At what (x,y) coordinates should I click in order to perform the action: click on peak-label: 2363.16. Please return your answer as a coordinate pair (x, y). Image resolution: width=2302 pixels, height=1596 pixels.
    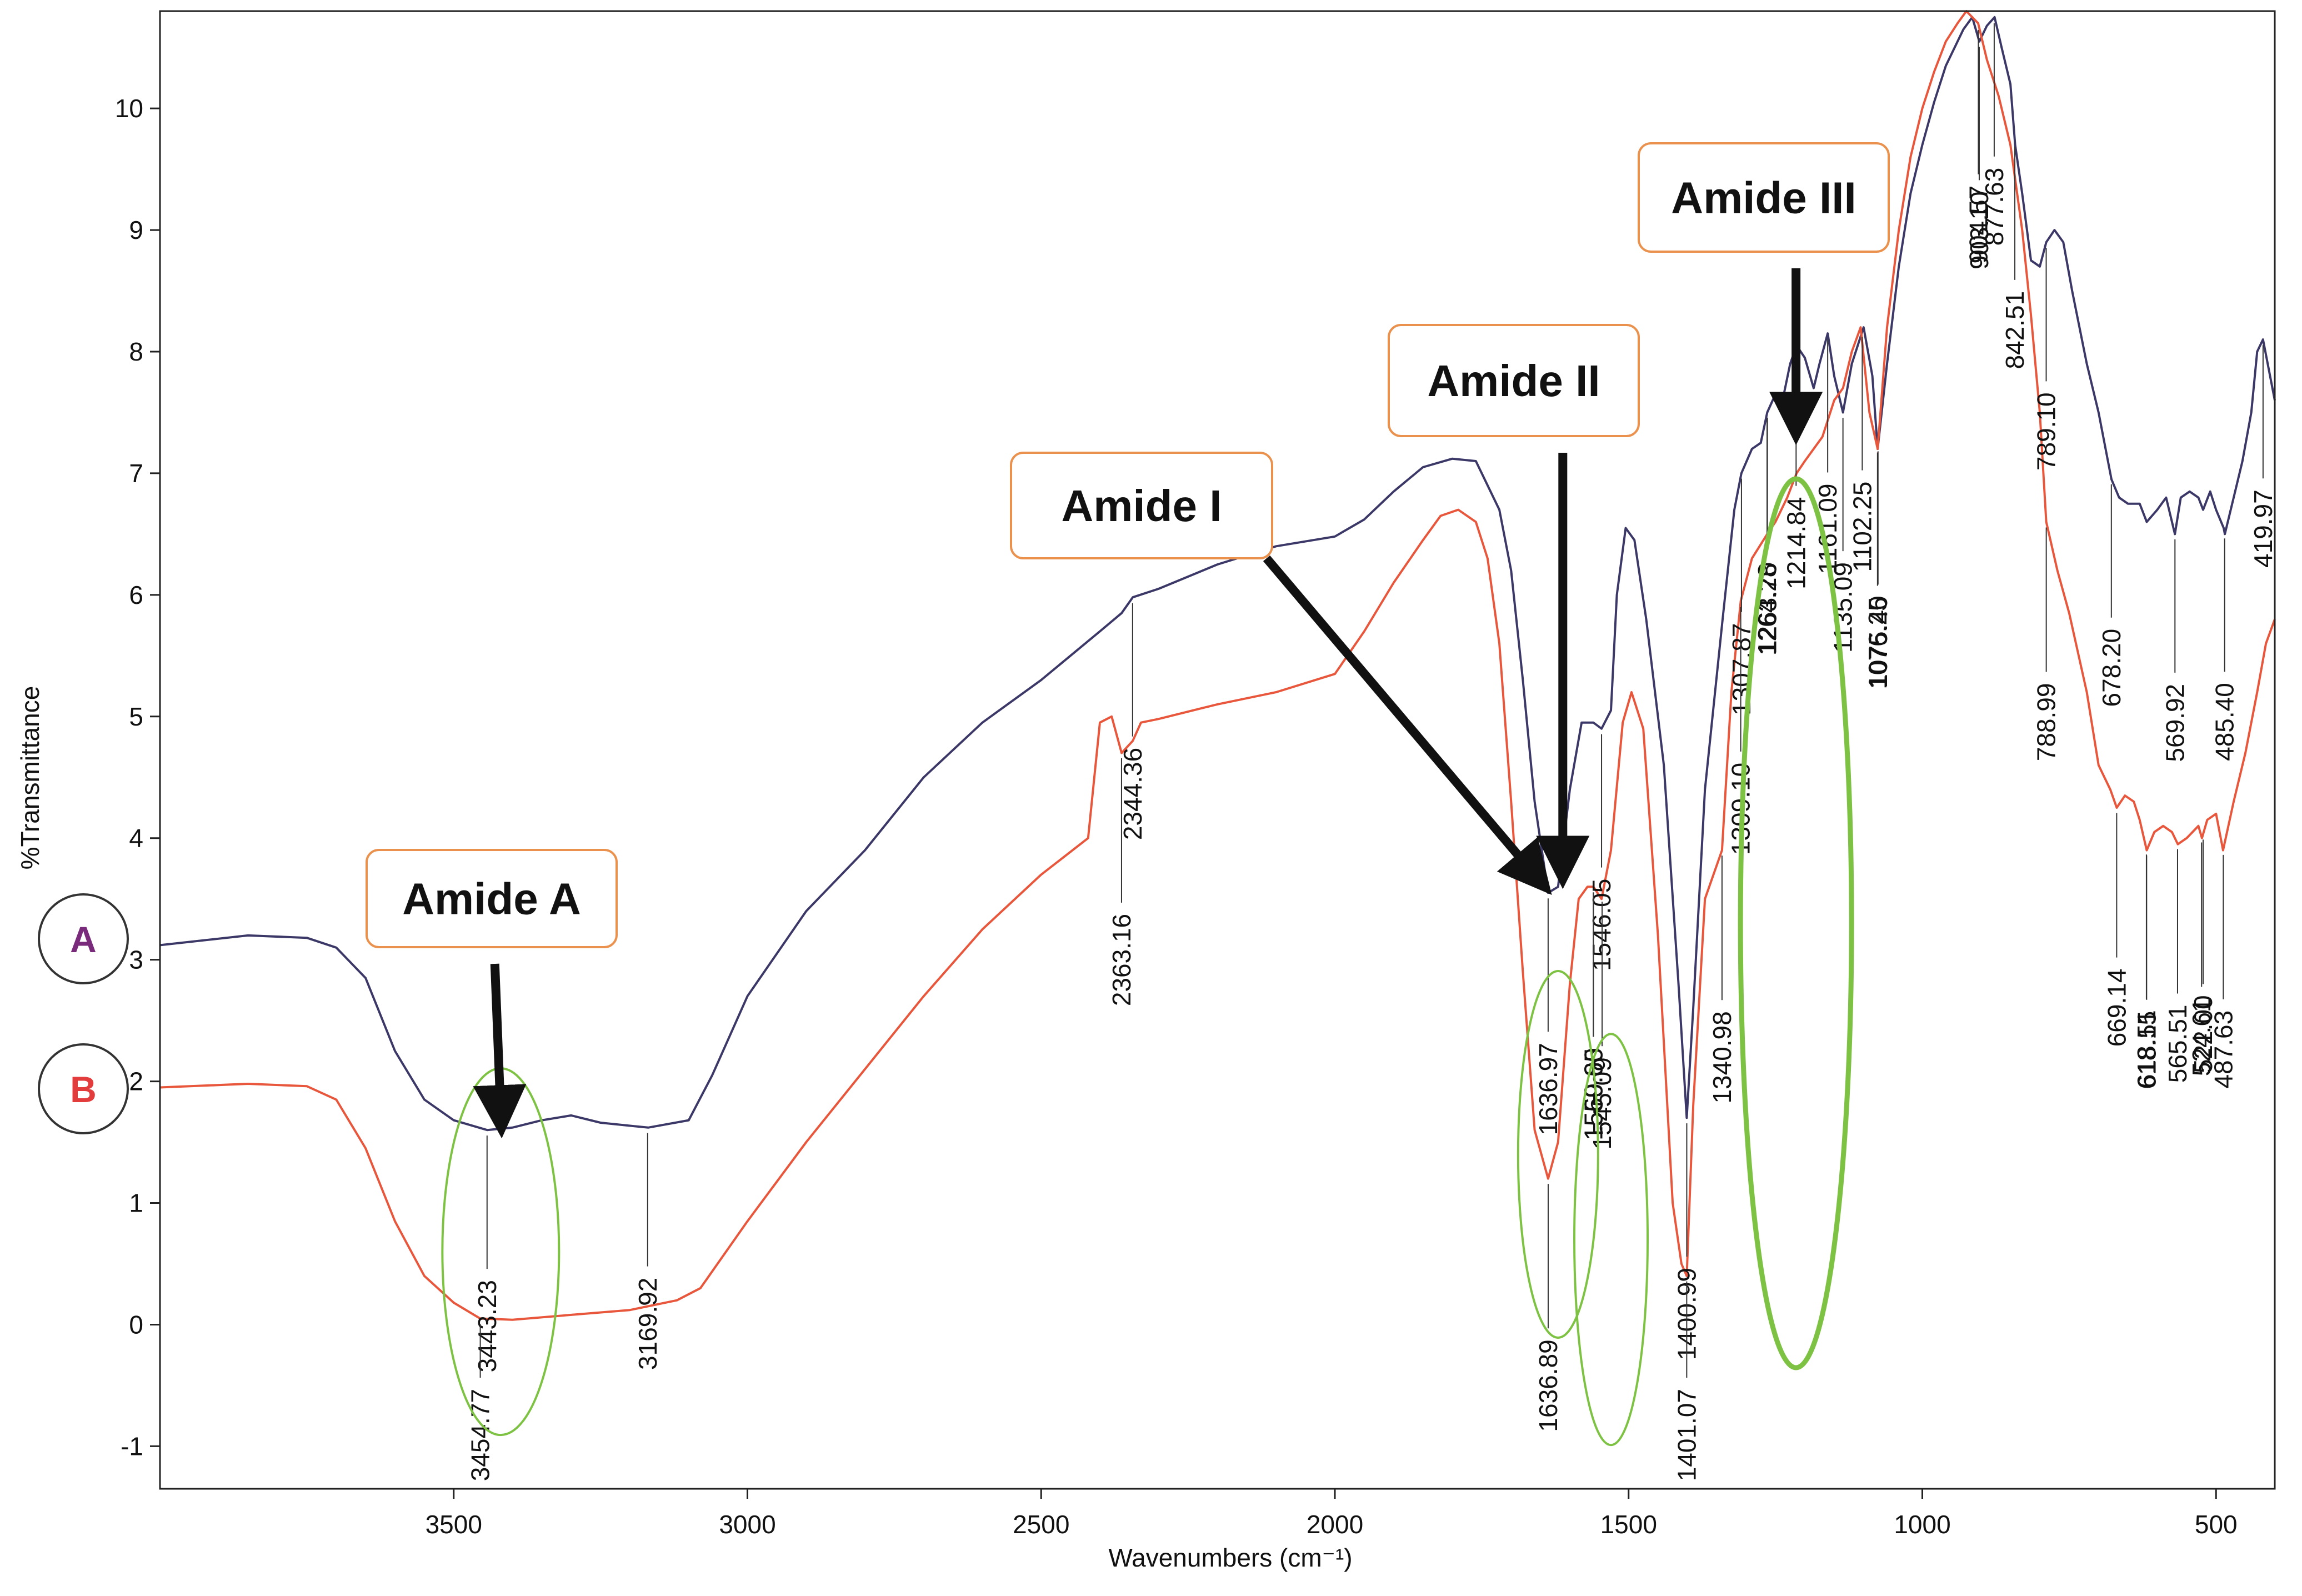
    Looking at the image, I should click on (1121, 960).